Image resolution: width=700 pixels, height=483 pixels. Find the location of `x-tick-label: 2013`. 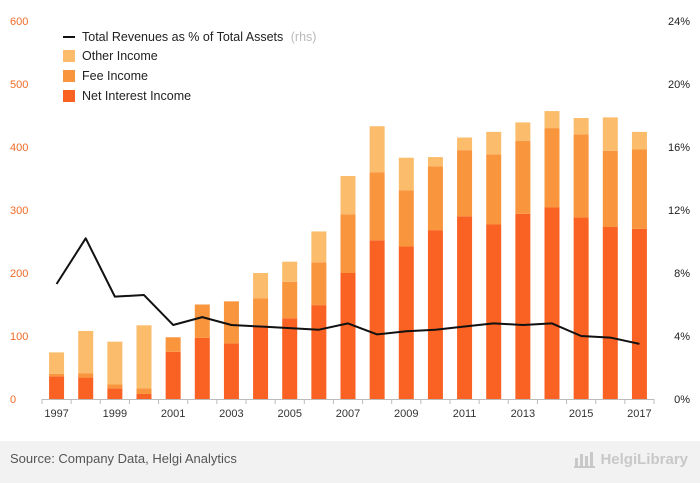

x-tick-label: 2013 is located at coordinates (523, 414).